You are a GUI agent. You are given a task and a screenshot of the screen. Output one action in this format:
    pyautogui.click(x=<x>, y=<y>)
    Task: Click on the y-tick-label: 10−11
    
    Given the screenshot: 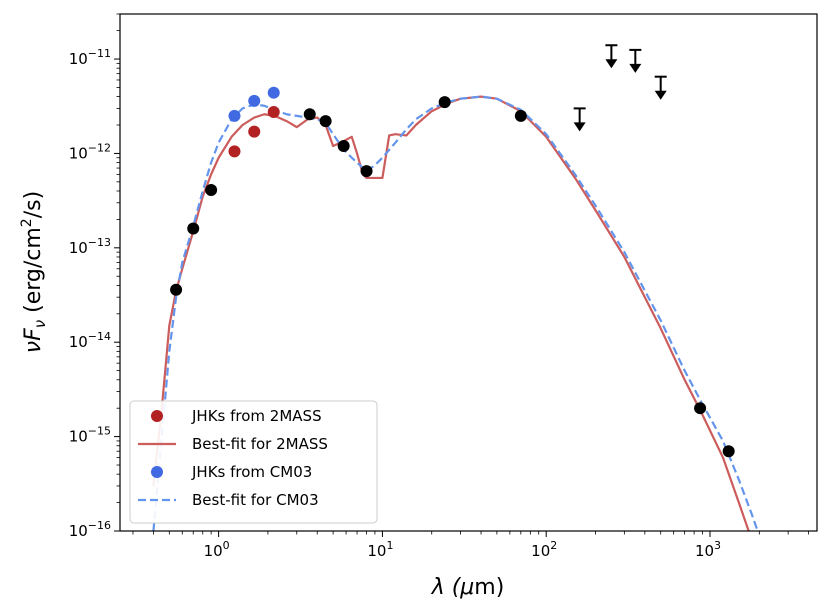 What is the action you would take?
    pyautogui.click(x=90, y=57)
    